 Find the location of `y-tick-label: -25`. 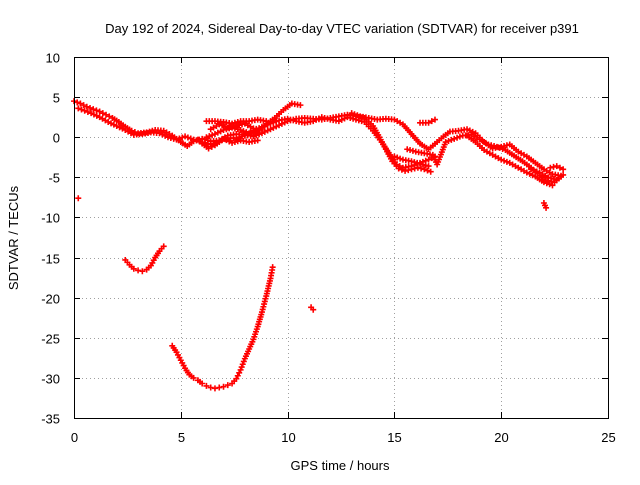

y-tick-label: -25 is located at coordinates (50, 339).